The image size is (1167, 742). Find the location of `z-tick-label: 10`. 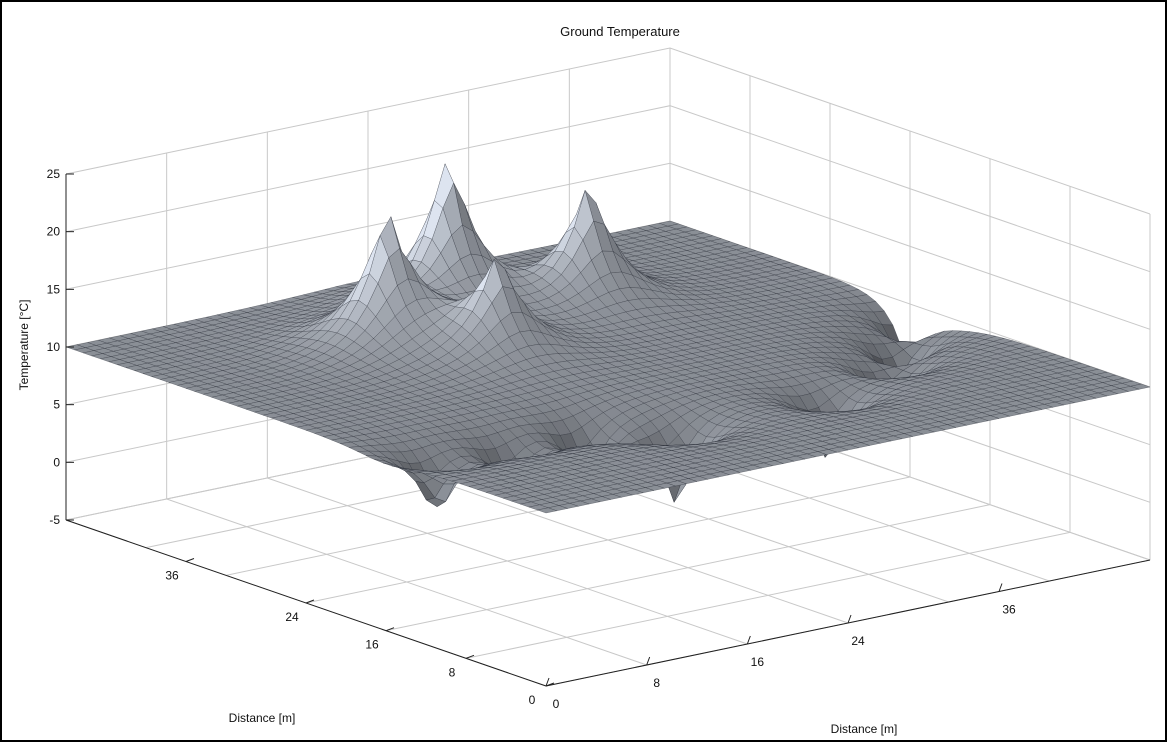

z-tick-label: 10 is located at coordinates (54, 347).